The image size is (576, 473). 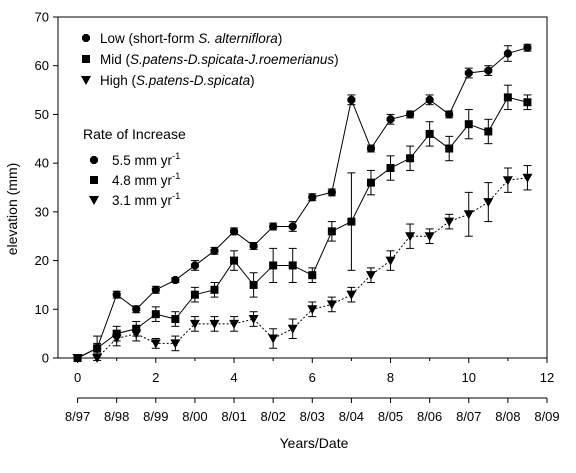 What do you see at coordinates (507, 416) in the screenshot?
I see `date-tick-label: 8/08` at bounding box center [507, 416].